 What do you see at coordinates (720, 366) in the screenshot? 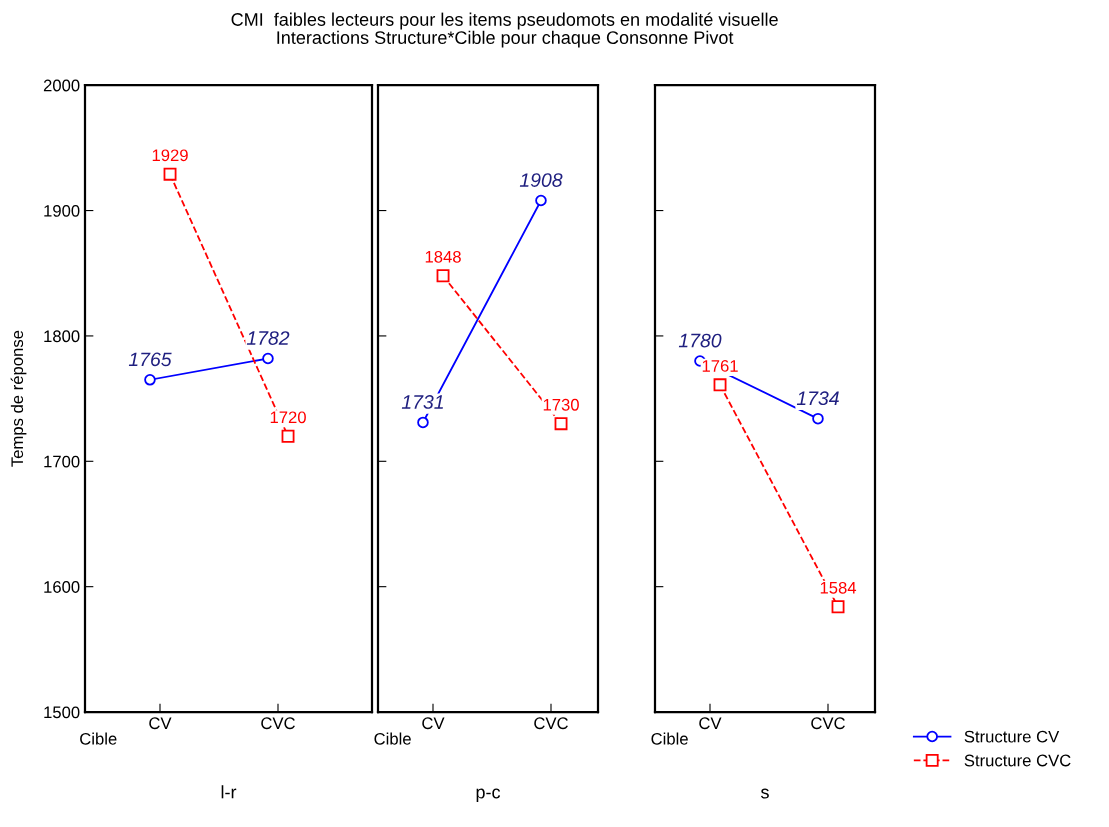
I see `data-label: 1761` at bounding box center [720, 366].